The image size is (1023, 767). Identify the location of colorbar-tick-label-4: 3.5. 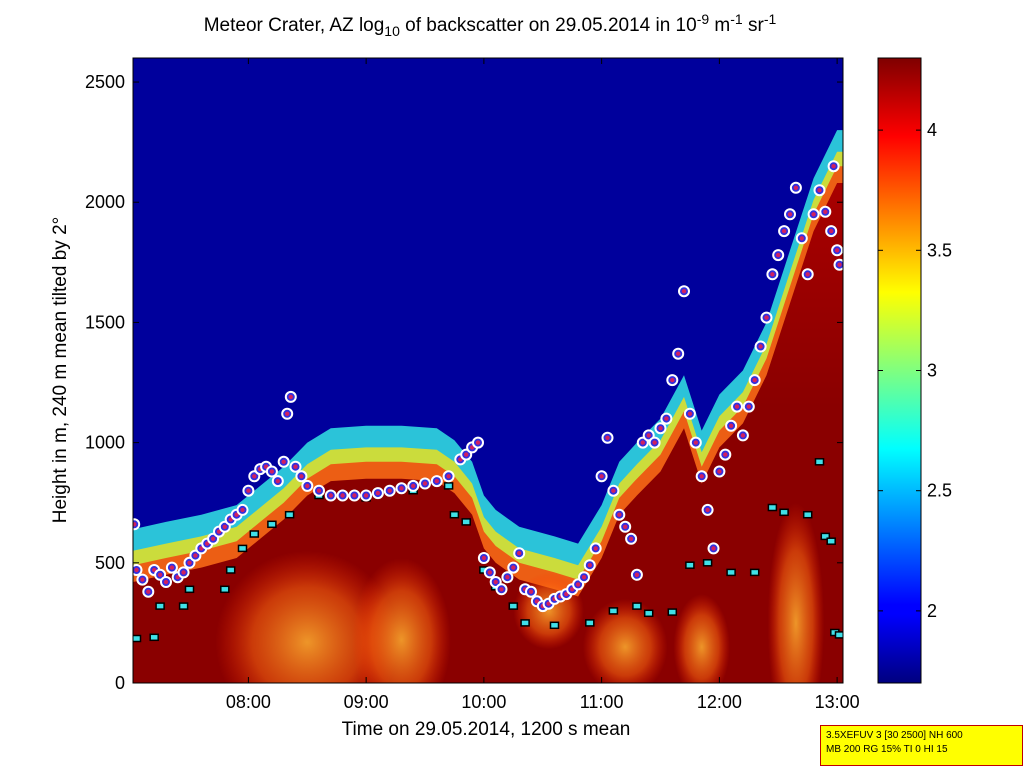
(939, 250).